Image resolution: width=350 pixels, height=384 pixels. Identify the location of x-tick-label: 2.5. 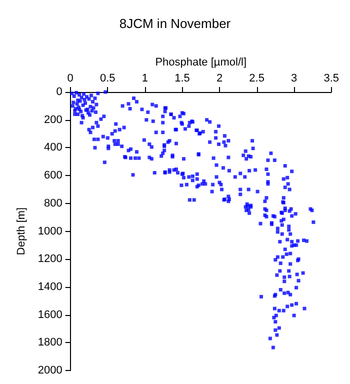
(256, 78).